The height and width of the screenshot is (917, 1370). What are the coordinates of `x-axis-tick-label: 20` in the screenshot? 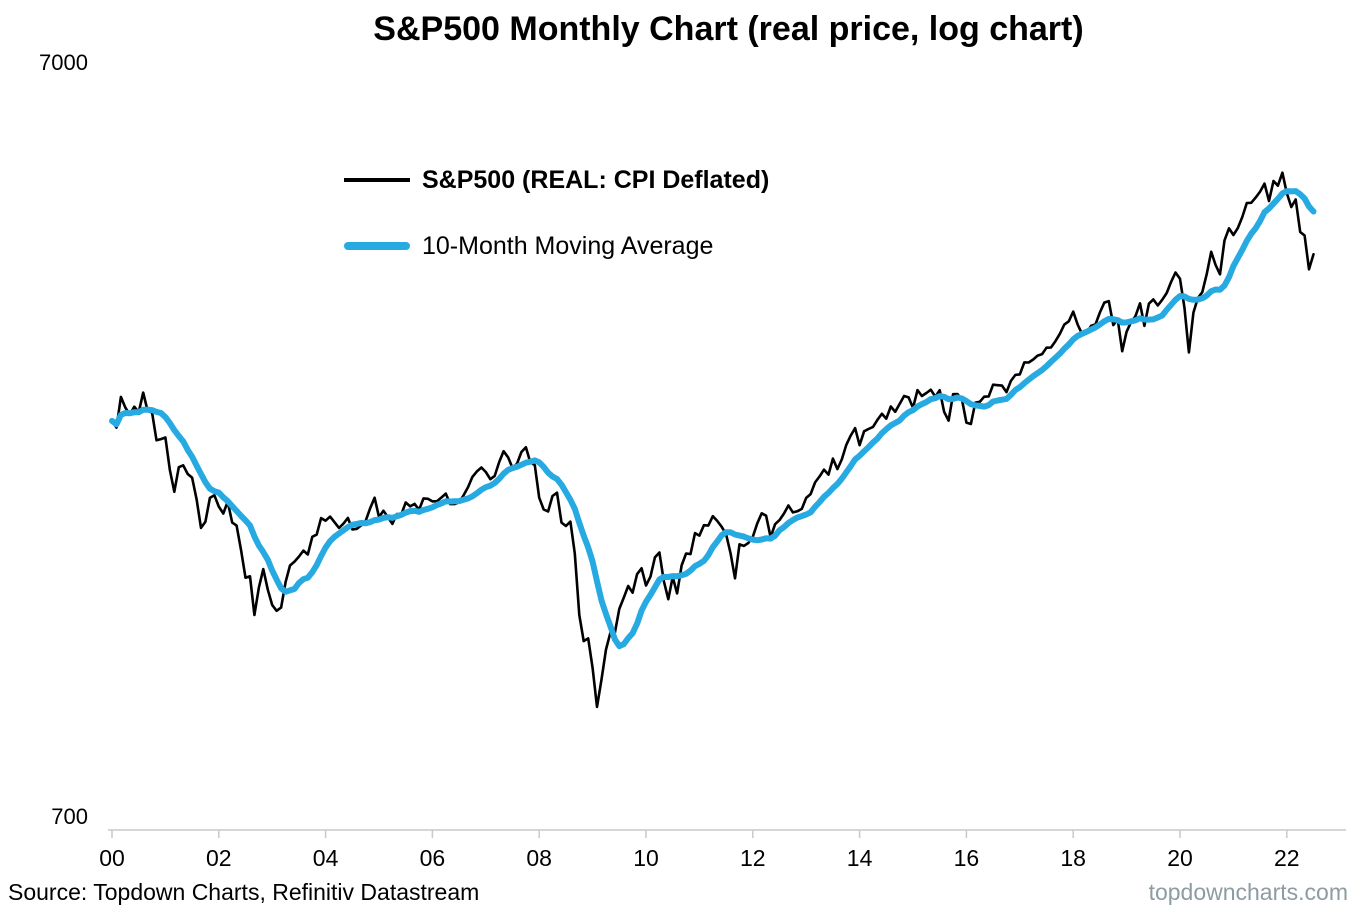 It's located at (1180, 858).